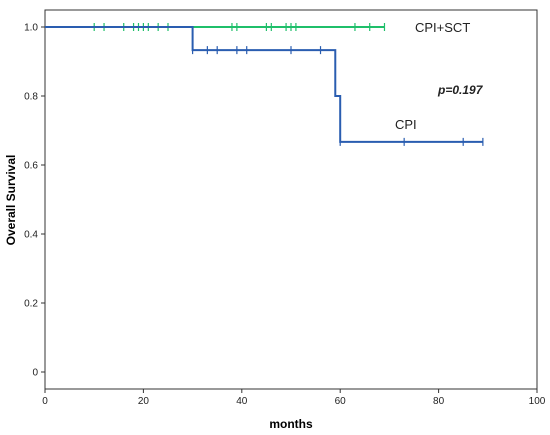 The width and height of the screenshot is (550, 435). Describe the element at coordinates (31, 166) in the screenshot. I see `y-tick-label: 0.6` at that location.